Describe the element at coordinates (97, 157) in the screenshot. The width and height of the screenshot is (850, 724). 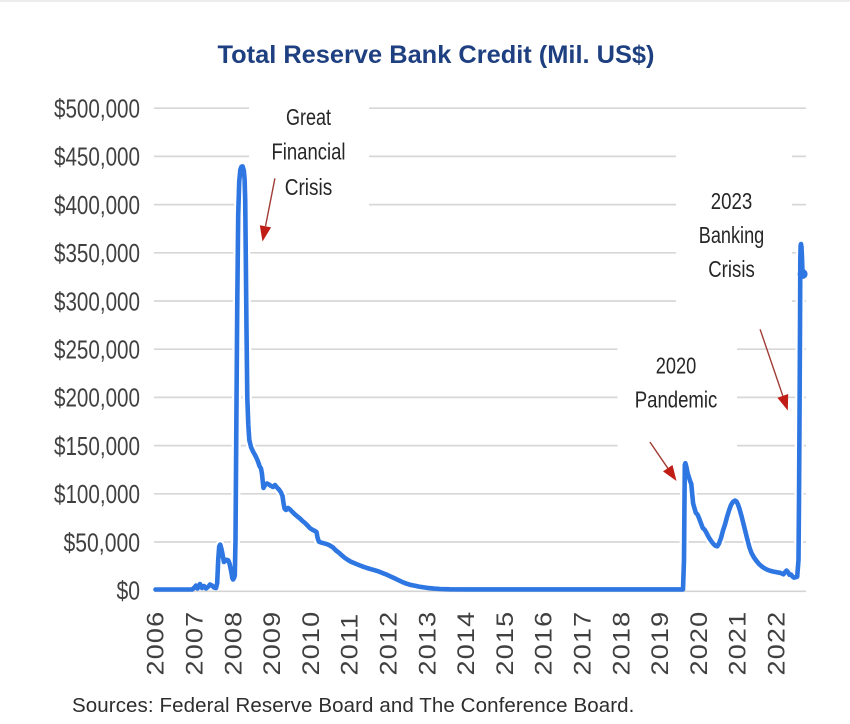
I see `svg-text: $450,000` at that location.